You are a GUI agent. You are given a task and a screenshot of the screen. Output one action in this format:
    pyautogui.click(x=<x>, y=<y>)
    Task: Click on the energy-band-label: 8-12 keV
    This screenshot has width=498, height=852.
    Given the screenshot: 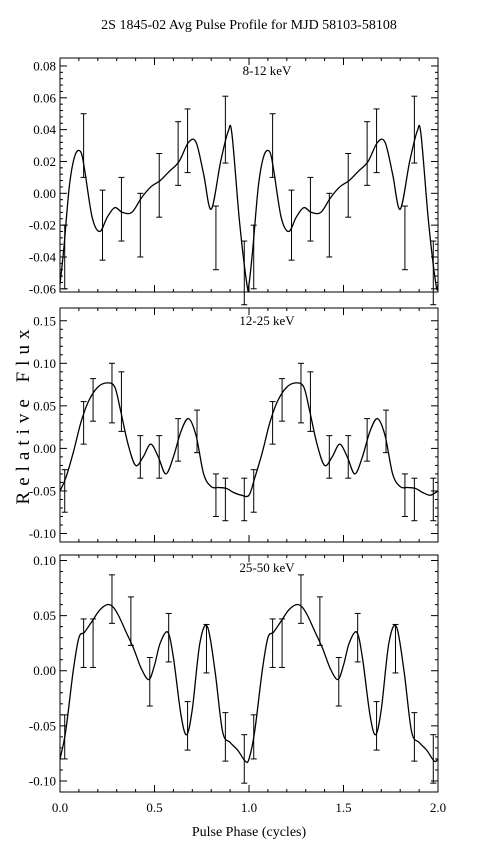 What is the action you would take?
    pyautogui.click(x=267, y=70)
    